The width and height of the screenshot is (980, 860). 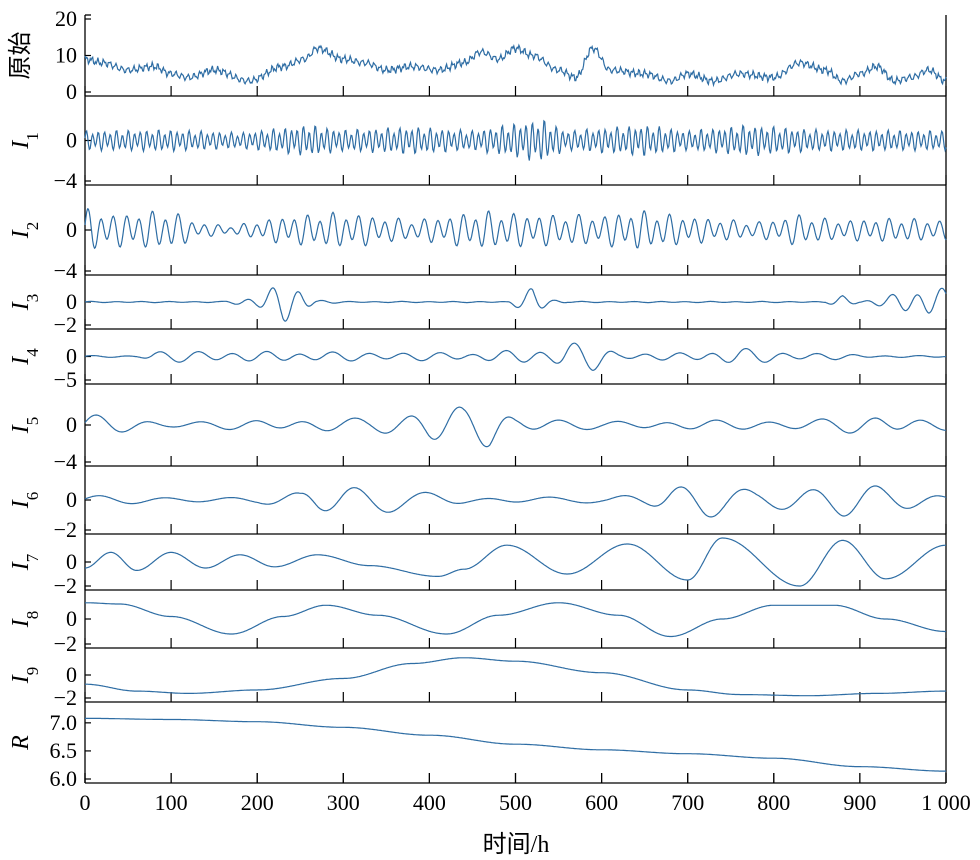 What do you see at coordinates (257, 802) in the screenshot?
I see `x-tick-label: 200` at bounding box center [257, 802].